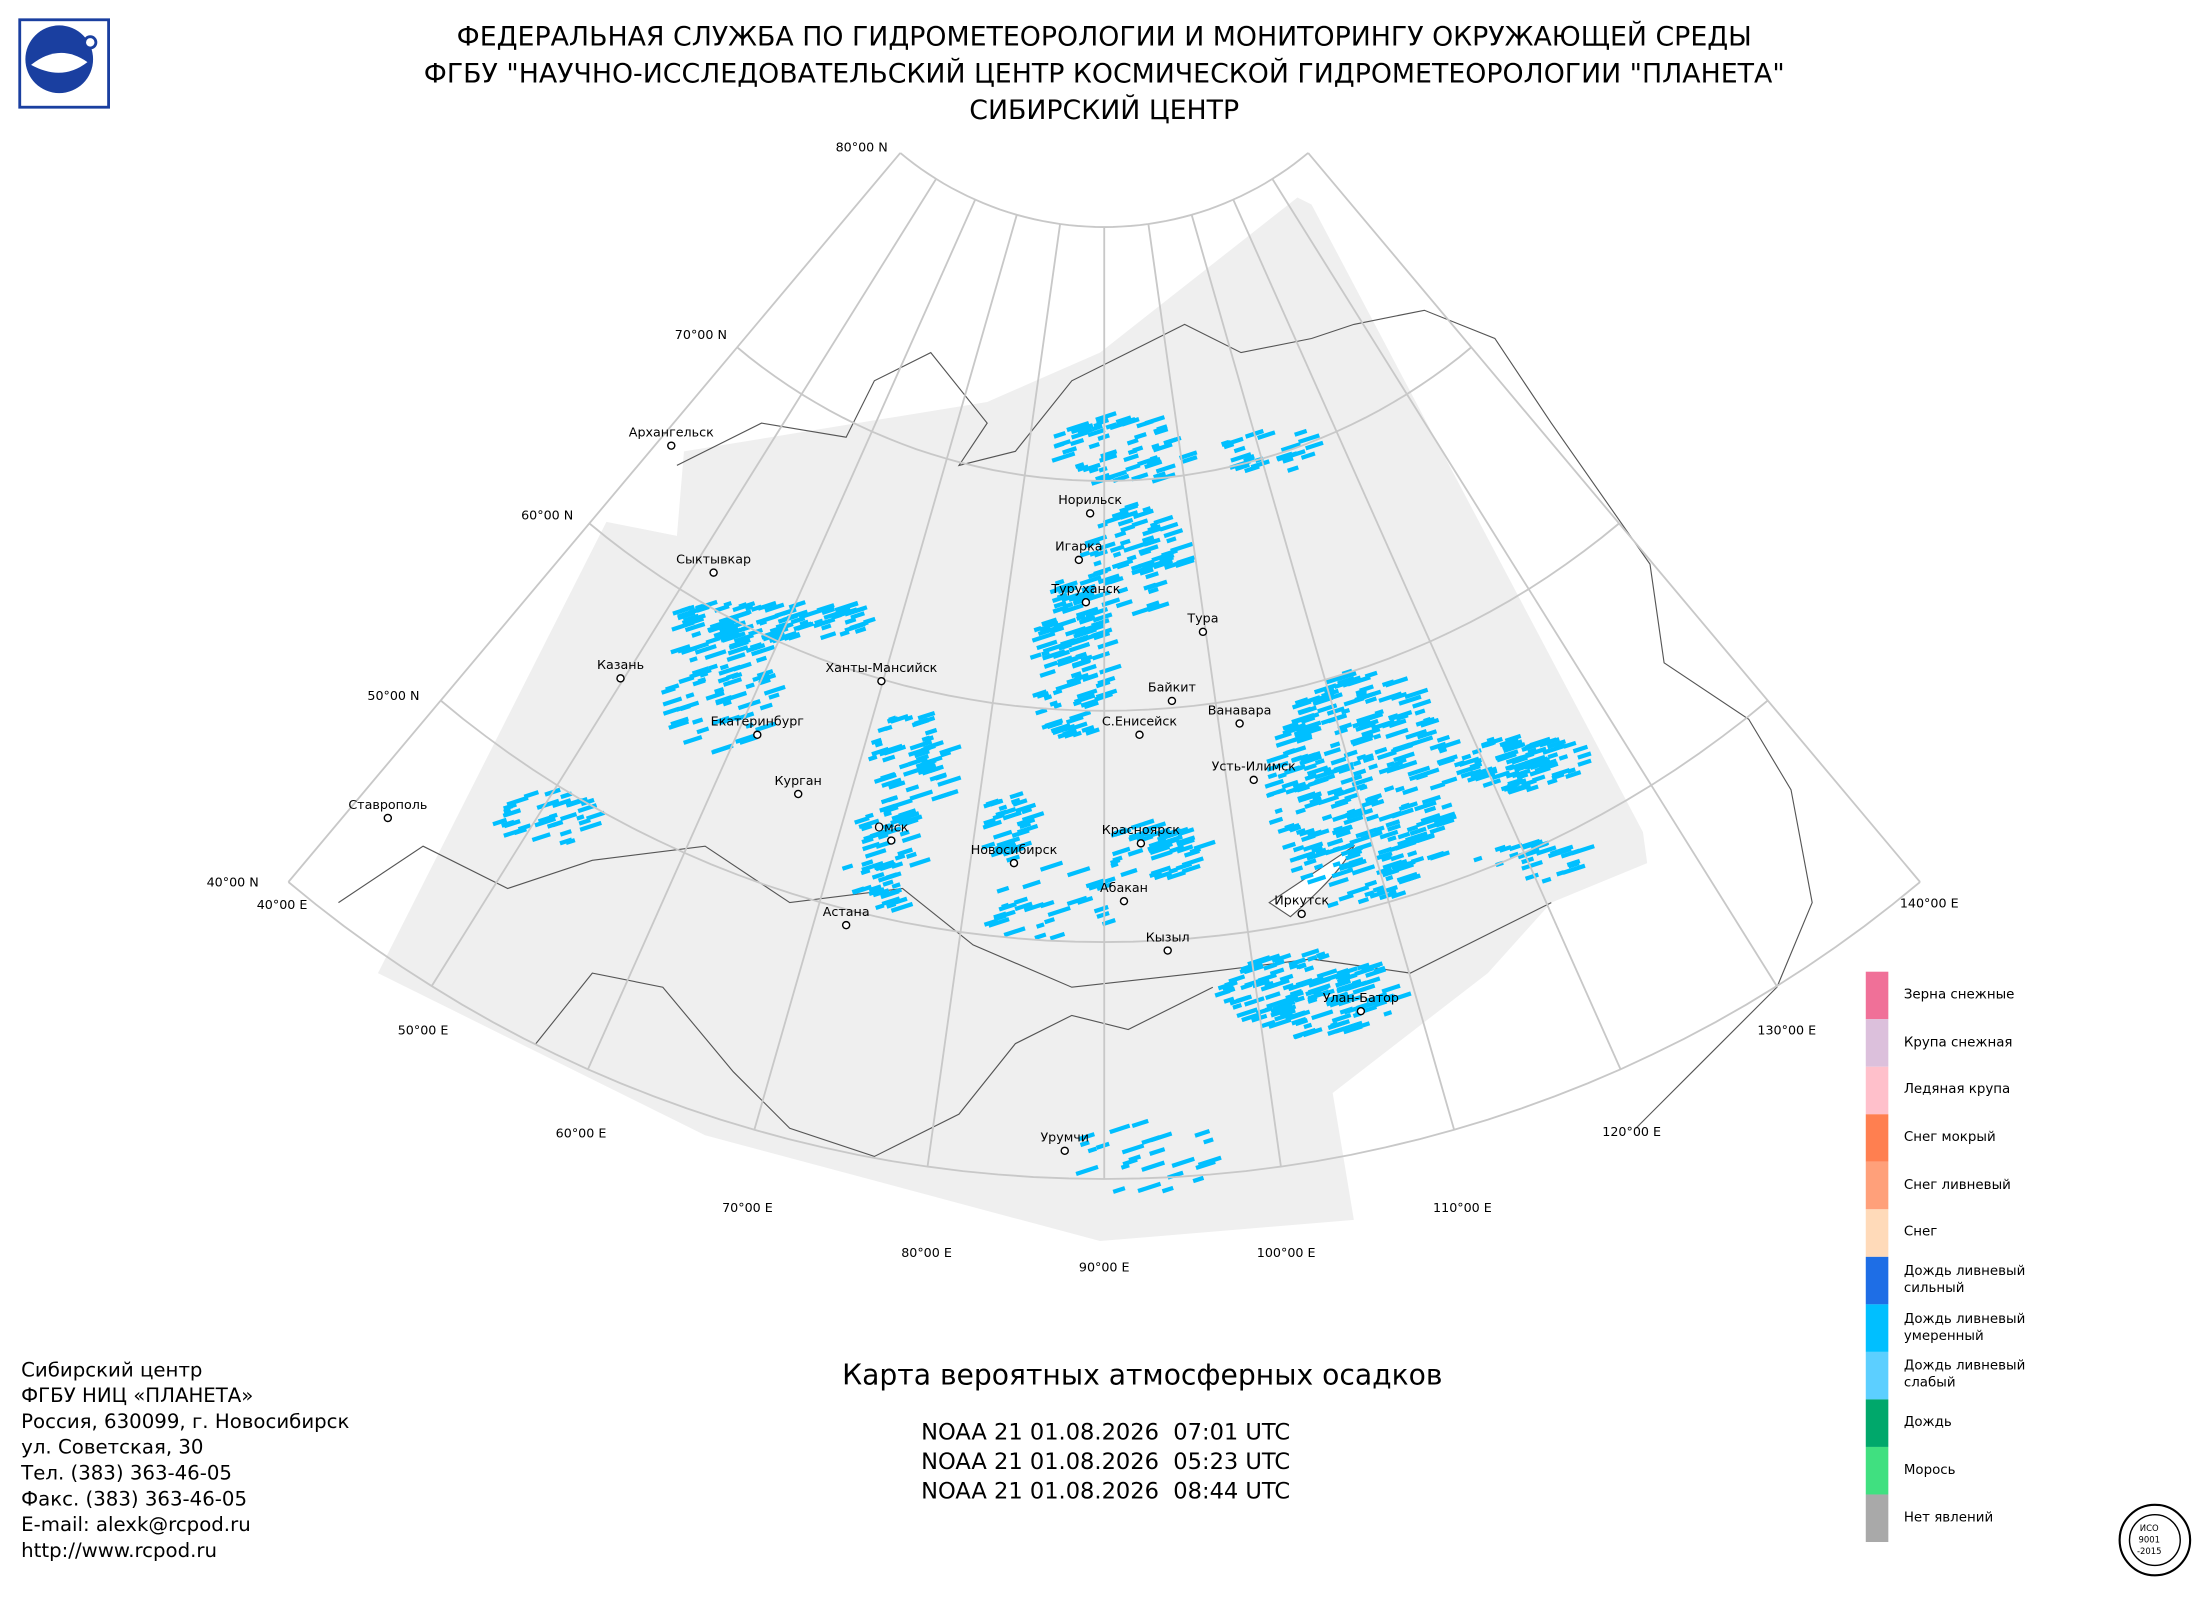 This screenshot has height=1600, width=2200. What do you see at coordinates (126, 1473) in the screenshot?
I see `contact-line: Тел. (383) 363-46-05` at bounding box center [126, 1473].